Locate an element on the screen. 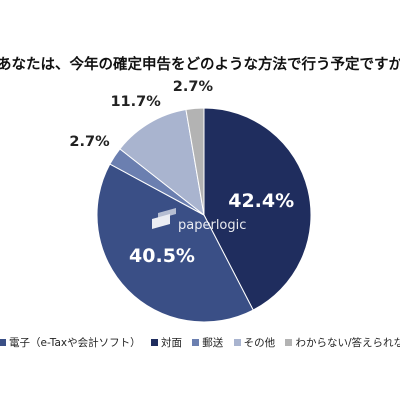 Image resolution: width=400 pixels, height=400 pixels. legend-item: 郵送 is located at coordinates (207, 342).